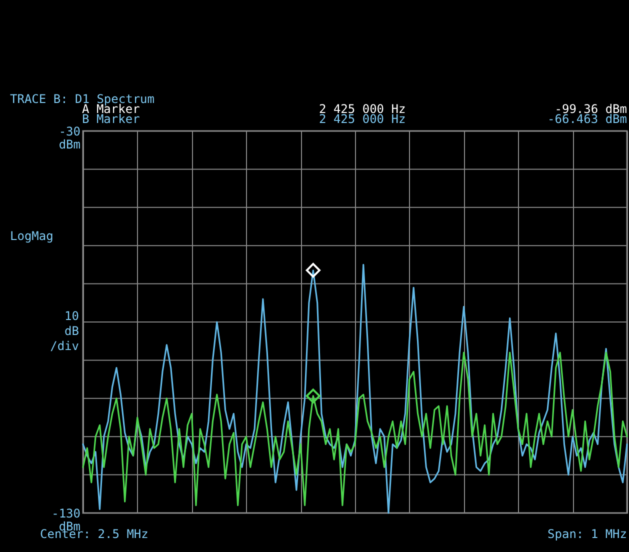 The image size is (629, 552). Describe the element at coordinates (111, 119) in the screenshot. I see `text: B Marker` at that location.